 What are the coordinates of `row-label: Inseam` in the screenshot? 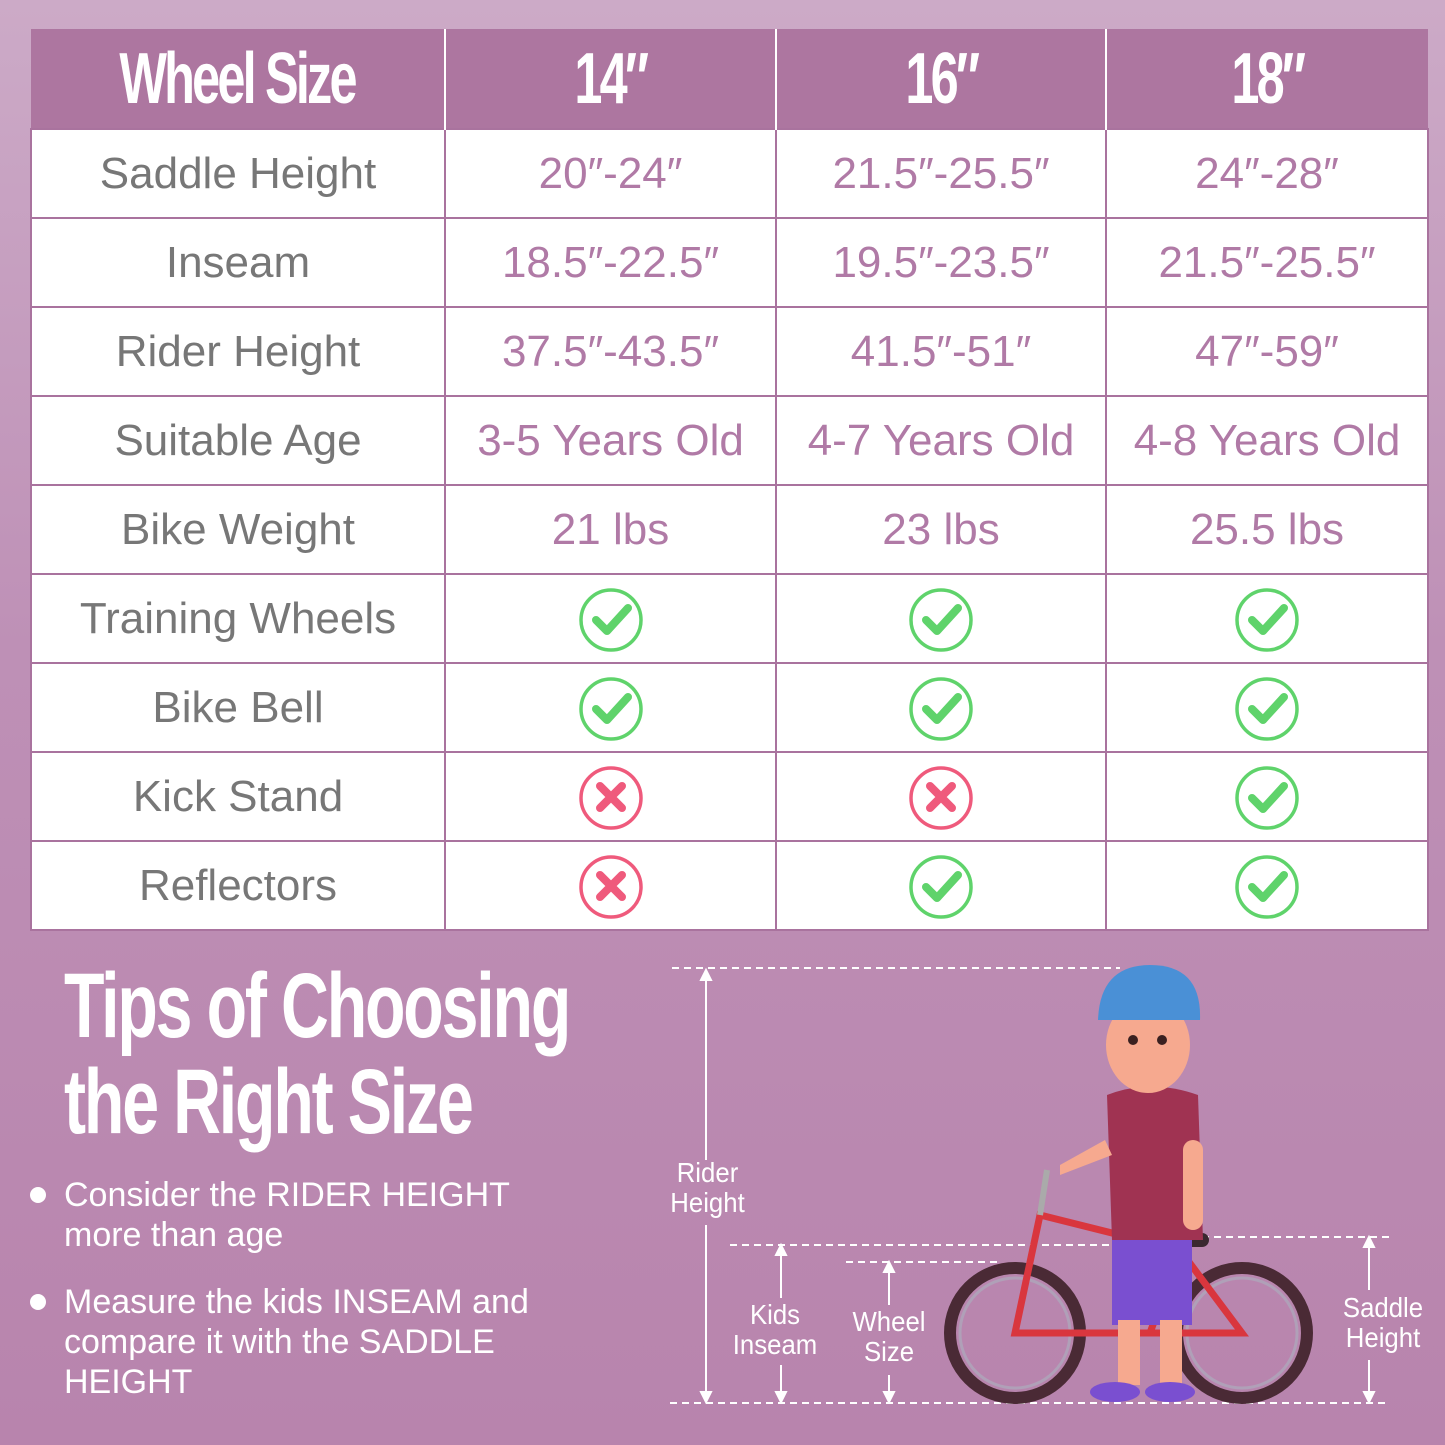 It's located at (238, 262).